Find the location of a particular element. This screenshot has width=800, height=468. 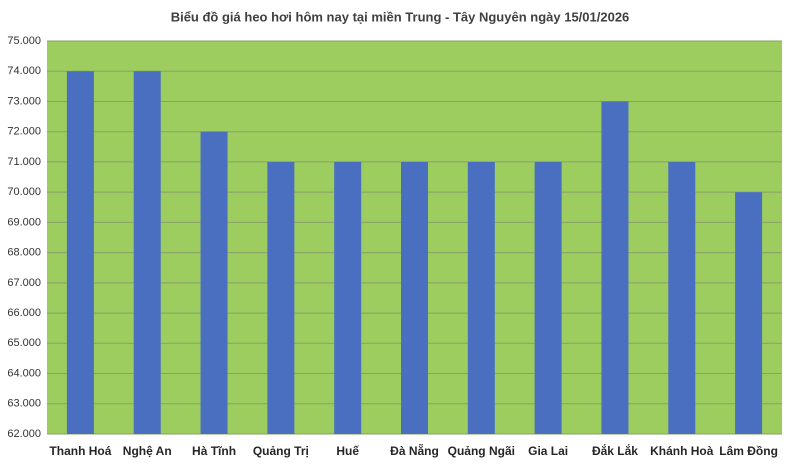

y-tick-label: 74.000 is located at coordinates (24, 71).